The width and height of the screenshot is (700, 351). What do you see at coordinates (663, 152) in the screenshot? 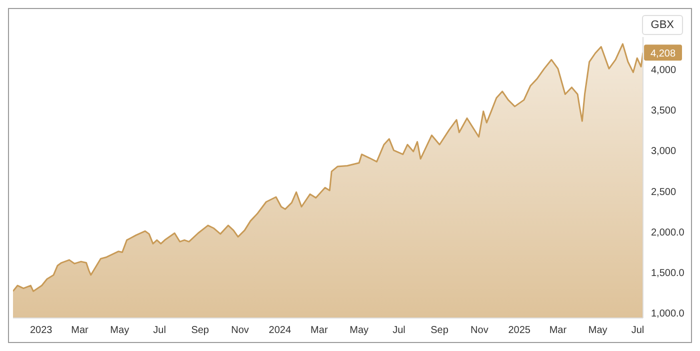
I see `y-tick-label: 3,000` at bounding box center [663, 152].